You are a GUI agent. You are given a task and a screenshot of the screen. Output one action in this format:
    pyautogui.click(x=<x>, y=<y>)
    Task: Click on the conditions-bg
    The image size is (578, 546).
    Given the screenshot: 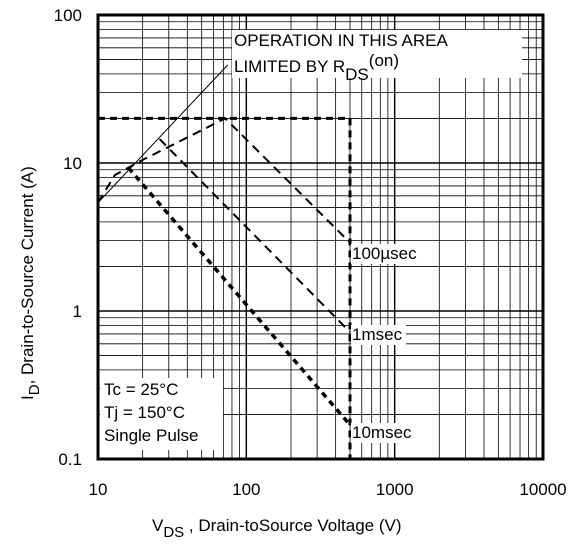 What is the action you would take?
    pyautogui.click(x=161, y=414)
    